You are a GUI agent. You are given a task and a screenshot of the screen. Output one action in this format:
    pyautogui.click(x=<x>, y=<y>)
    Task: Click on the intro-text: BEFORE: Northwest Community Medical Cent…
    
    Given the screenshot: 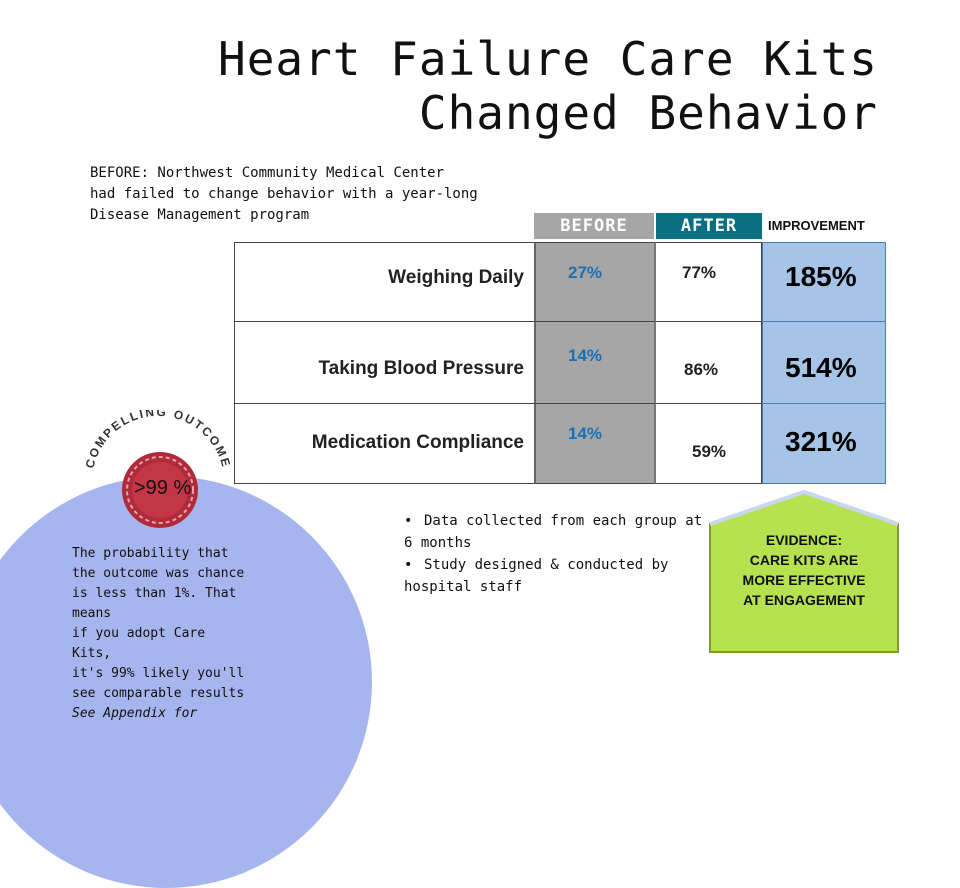 What is the action you would take?
    pyautogui.click(x=284, y=194)
    